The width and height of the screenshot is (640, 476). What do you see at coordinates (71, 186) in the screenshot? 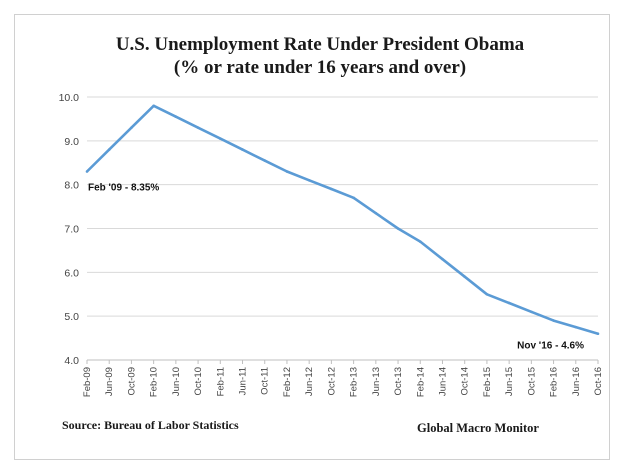
I see `y-tick-label: 8.0` at bounding box center [71, 186].